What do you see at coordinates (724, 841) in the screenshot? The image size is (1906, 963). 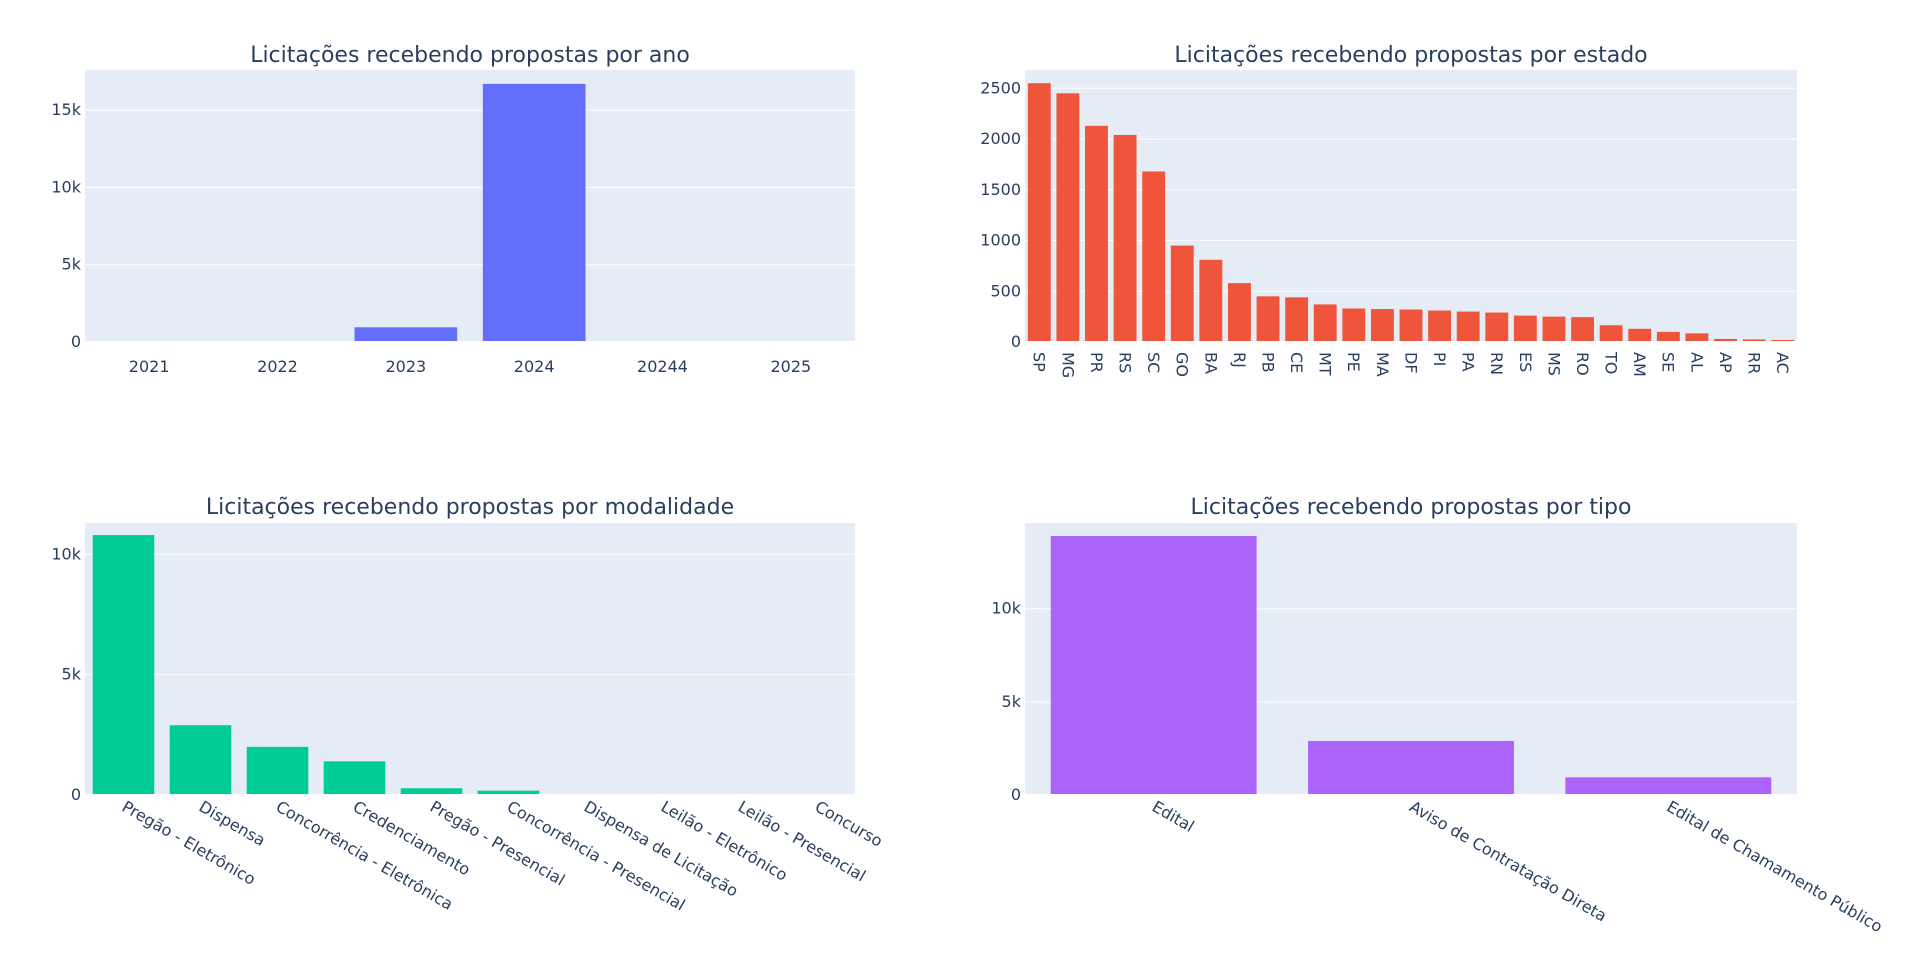 I see `x-tick-label: Leilão - Eletrônico` at bounding box center [724, 841].